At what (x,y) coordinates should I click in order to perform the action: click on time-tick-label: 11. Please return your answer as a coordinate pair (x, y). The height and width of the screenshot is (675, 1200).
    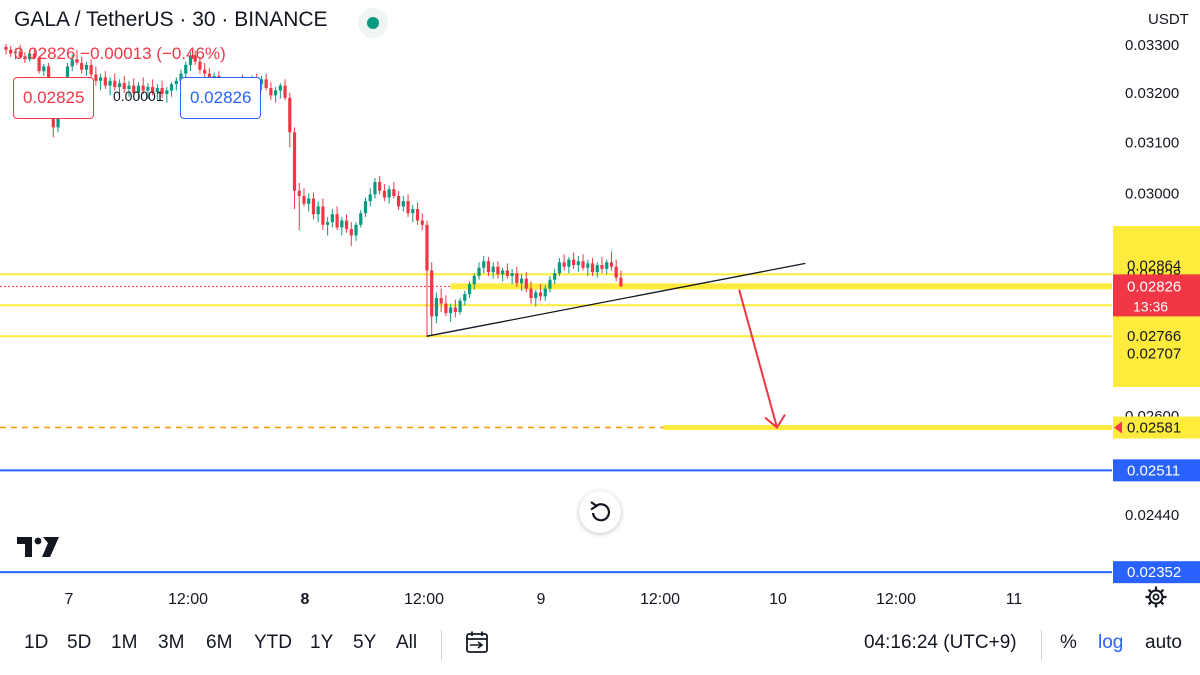
    Looking at the image, I should click on (1014, 599).